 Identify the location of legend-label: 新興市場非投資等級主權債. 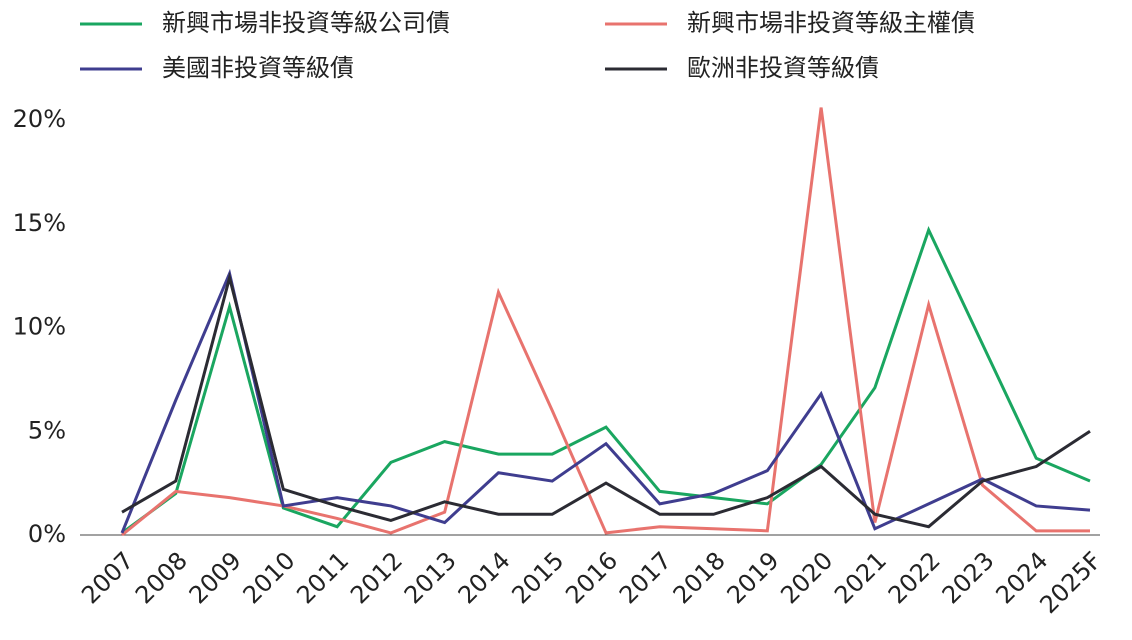
(831, 23).